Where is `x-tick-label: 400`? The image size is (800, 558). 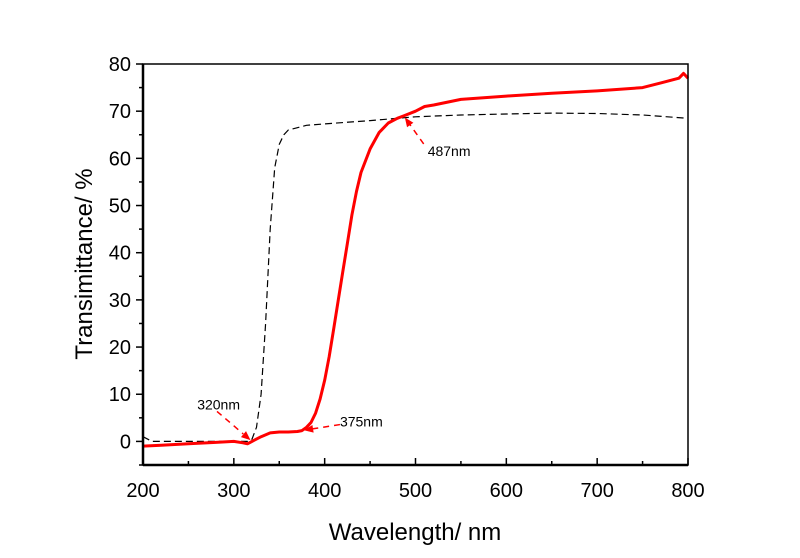 x-tick-label: 400 is located at coordinates (324, 491).